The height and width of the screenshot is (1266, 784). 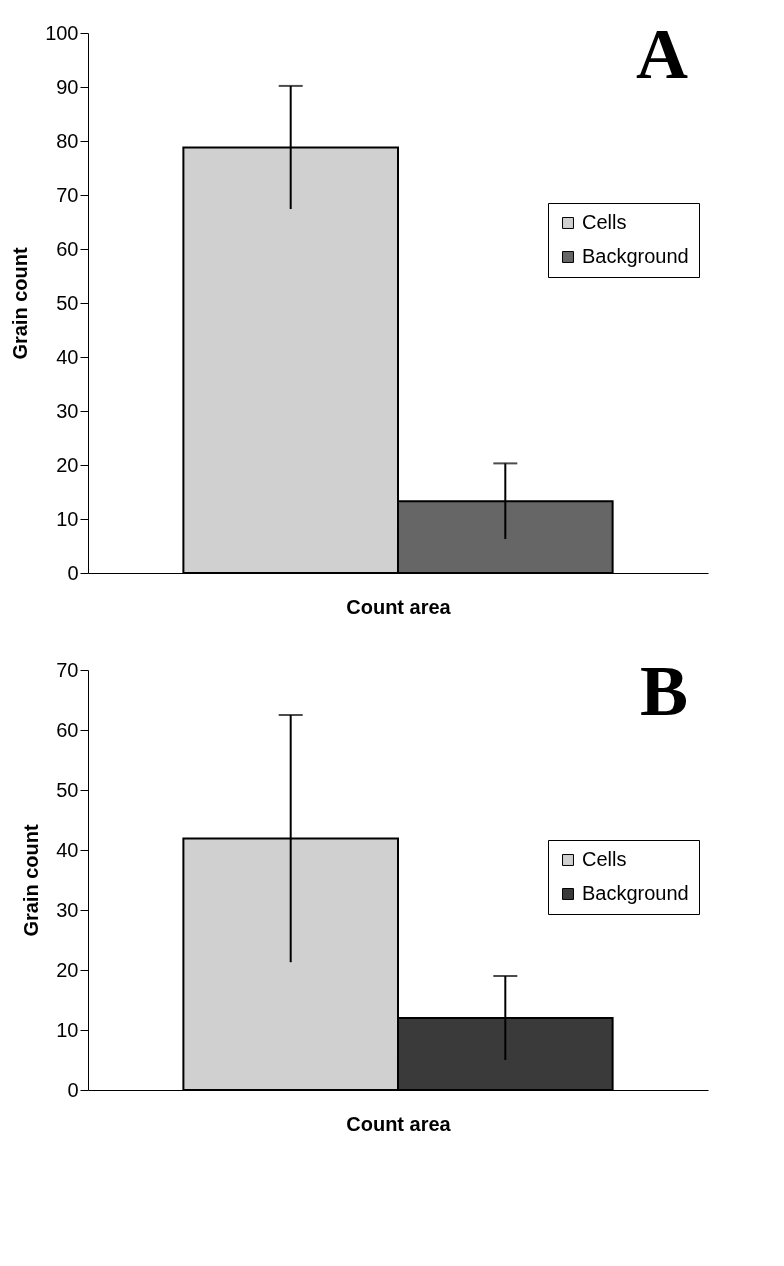 I want to click on y-tick-label: 100, so click(x=62, y=32).